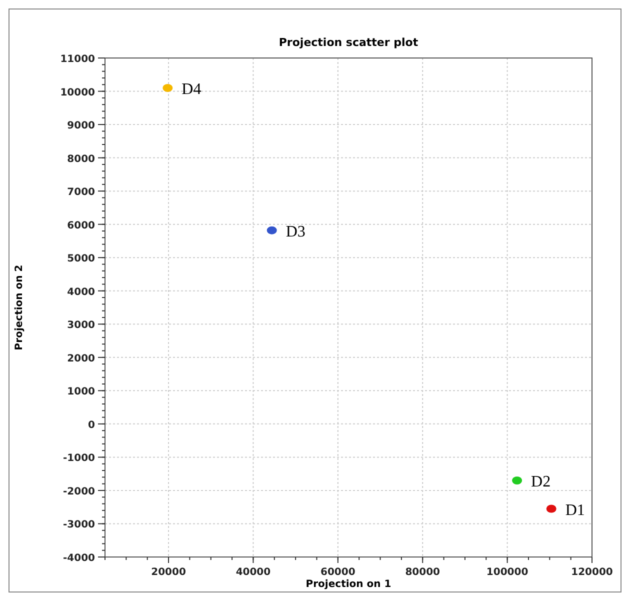 The width and height of the screenshot is (630, 601). I want to click on series-label: D1, so click(575, 510).